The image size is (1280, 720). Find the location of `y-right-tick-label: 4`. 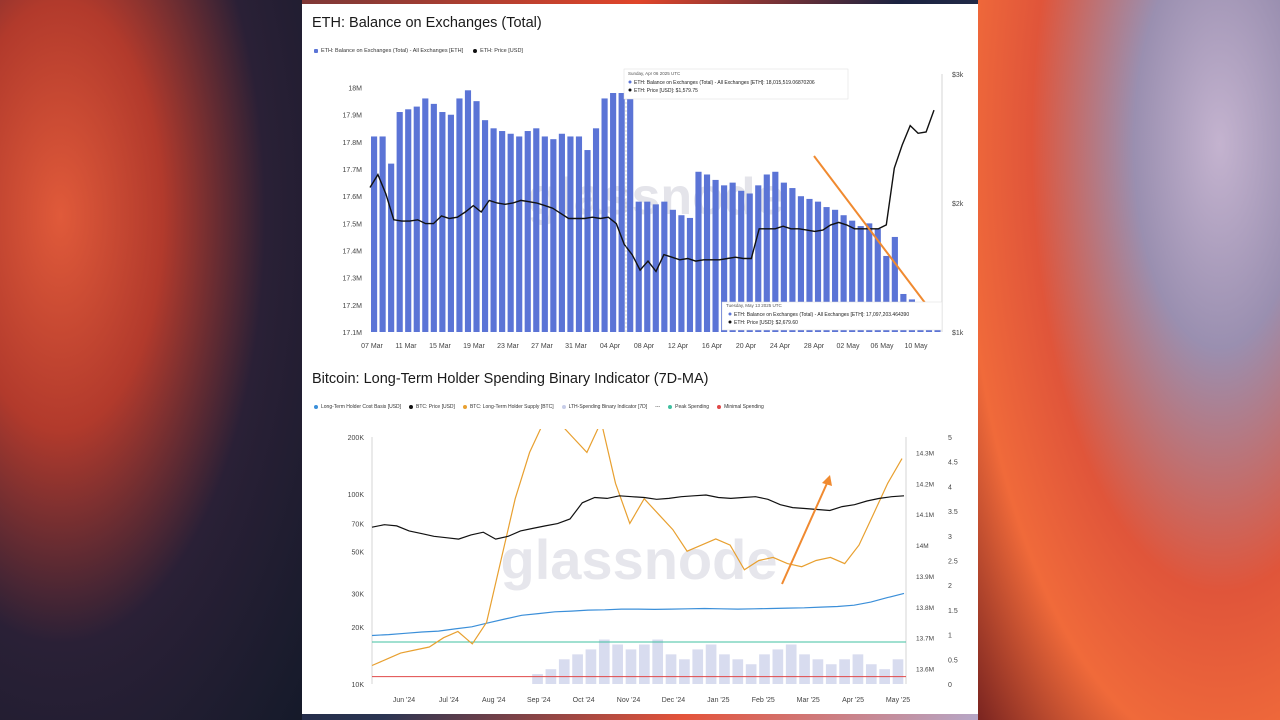

y-right-tick-label: 4 is located at coordinates (950, 487).